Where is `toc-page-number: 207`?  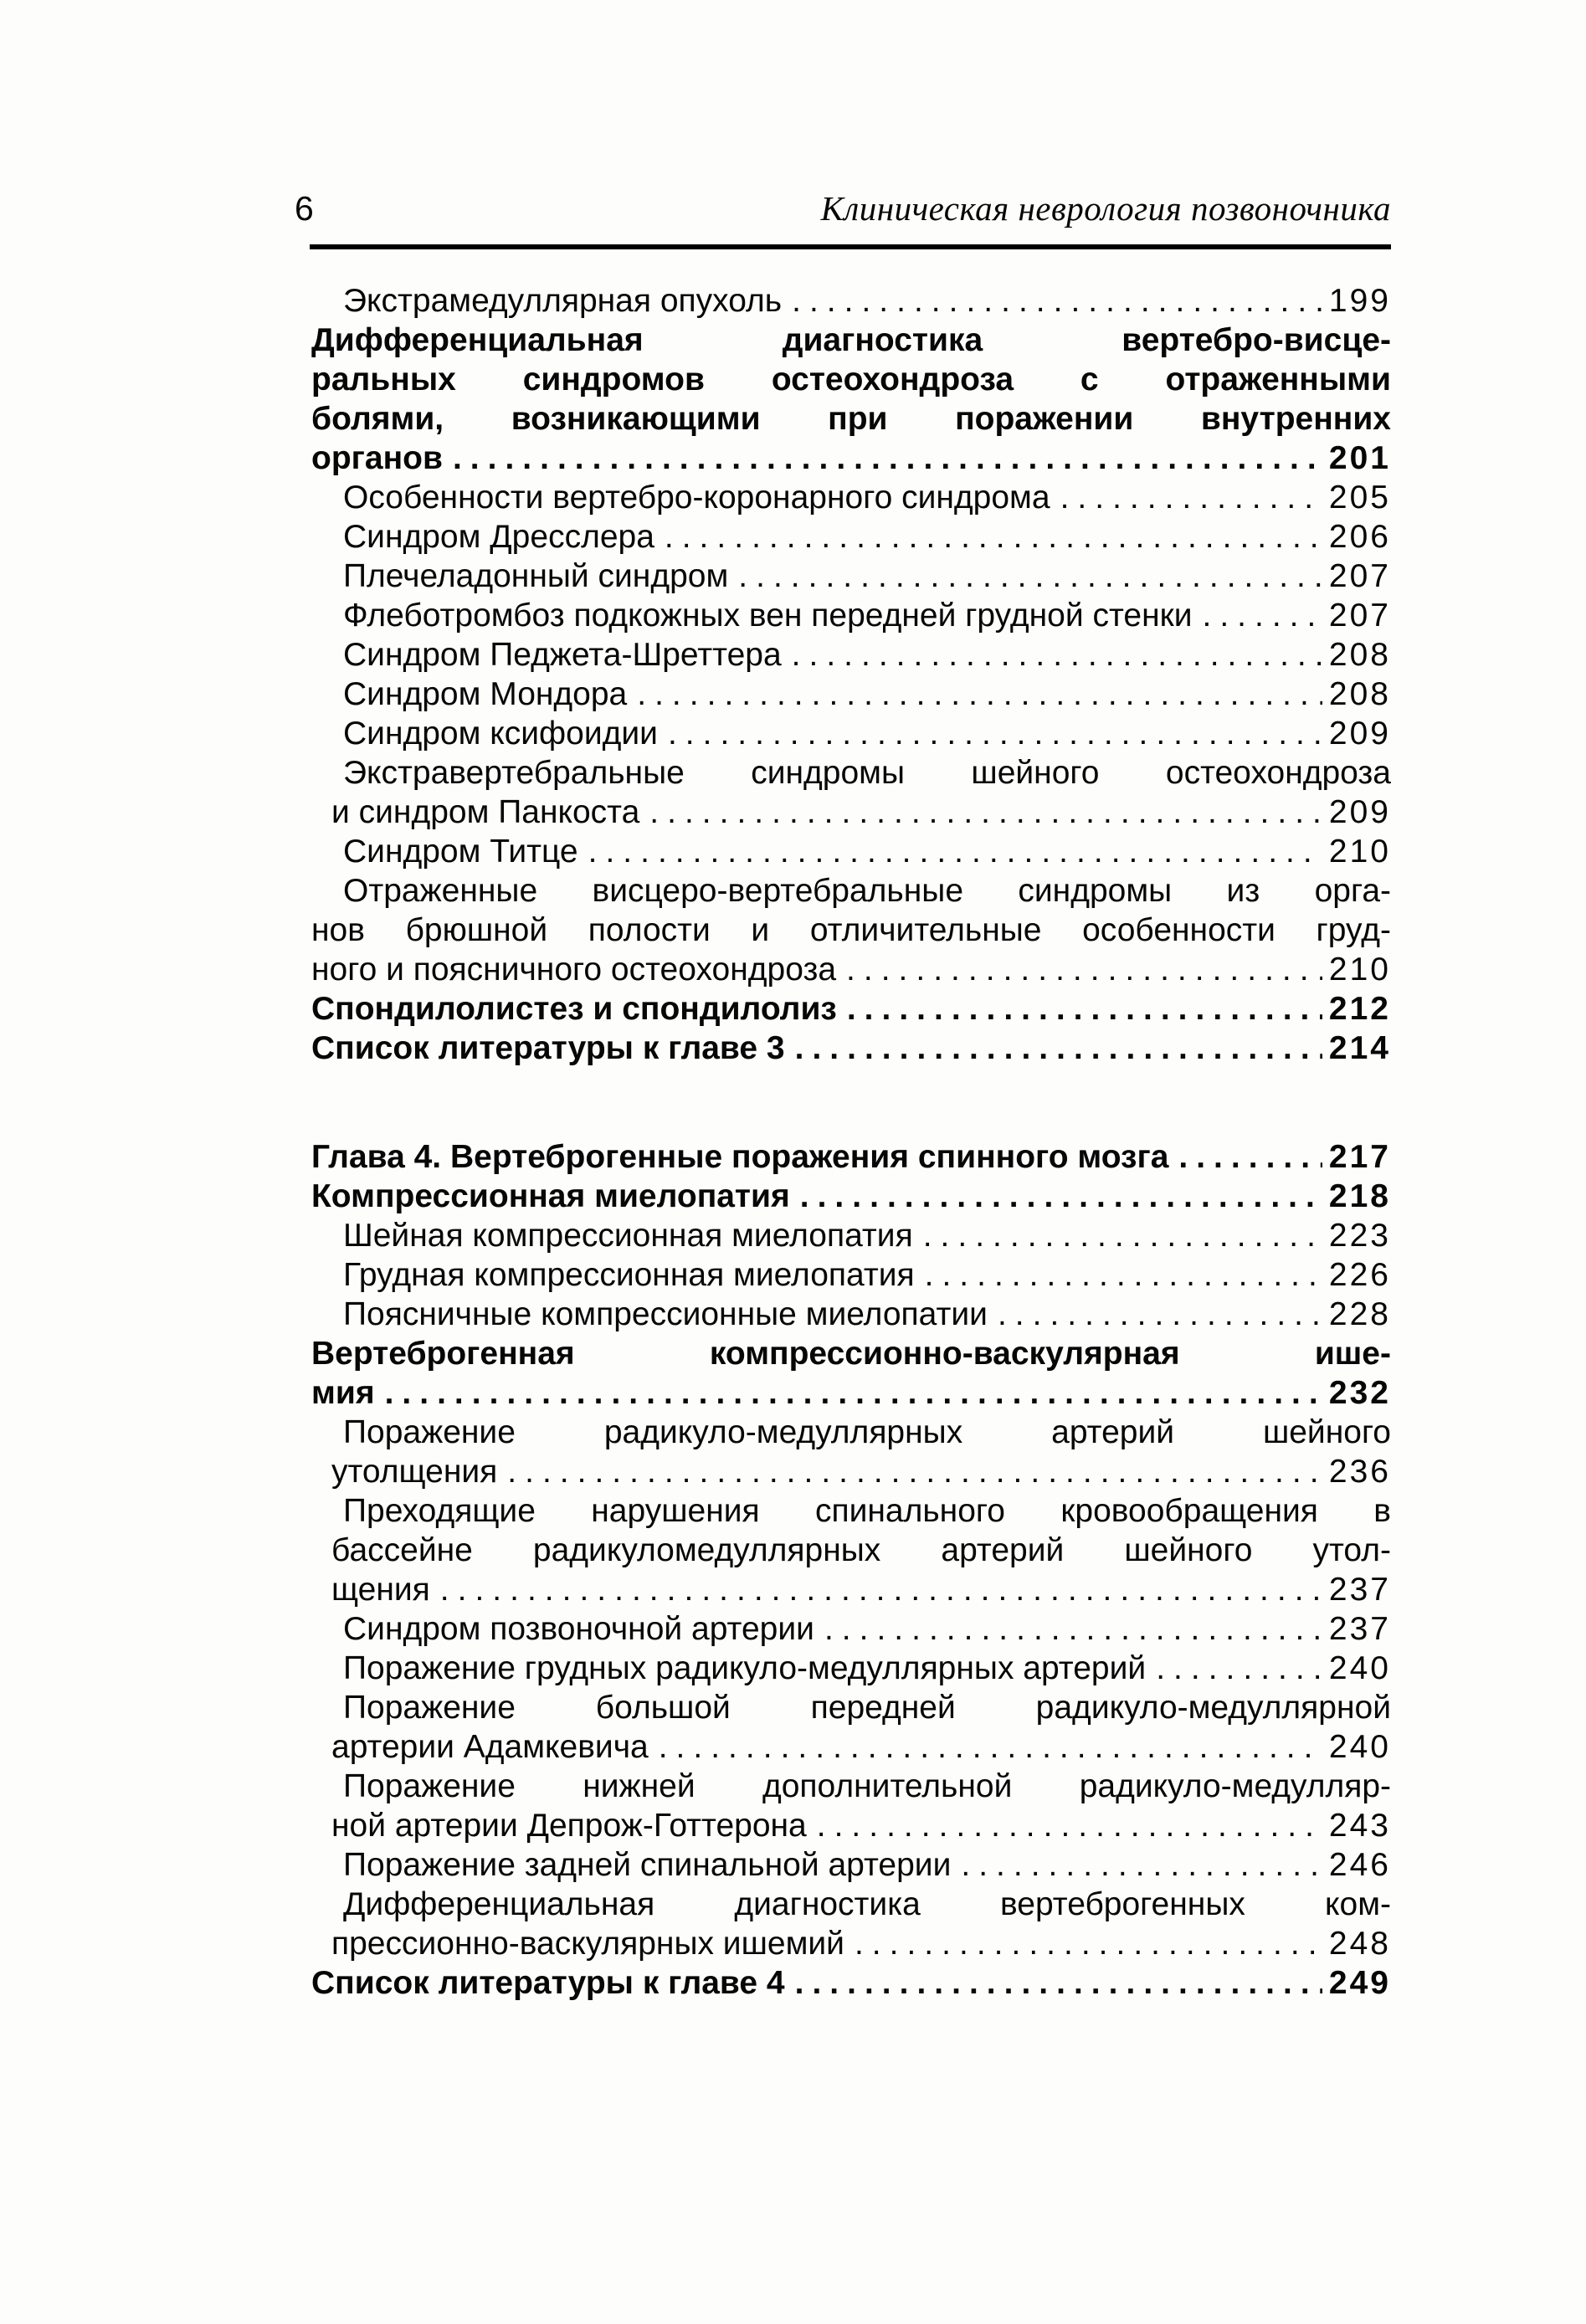
toc-page-number: 207 is located at coordinates (1359, 576).